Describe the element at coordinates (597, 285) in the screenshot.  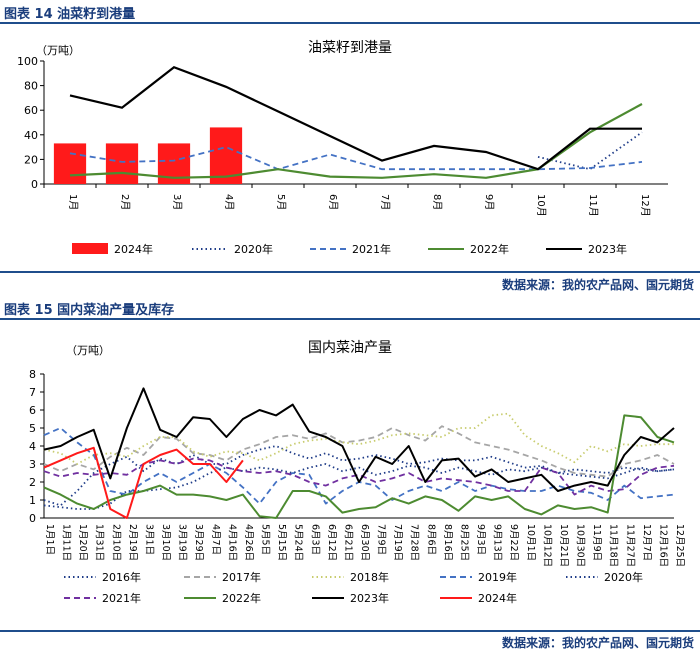
I see `source-note-1: 数据来源：我的农产品网、国元期货` at that location.